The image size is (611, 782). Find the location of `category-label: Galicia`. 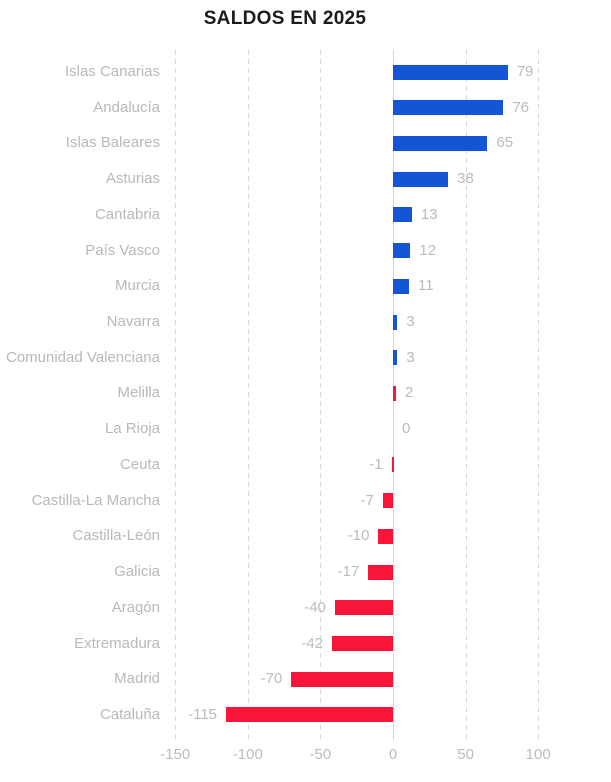

category-label: Galicia is located at coordinates (137, 572).